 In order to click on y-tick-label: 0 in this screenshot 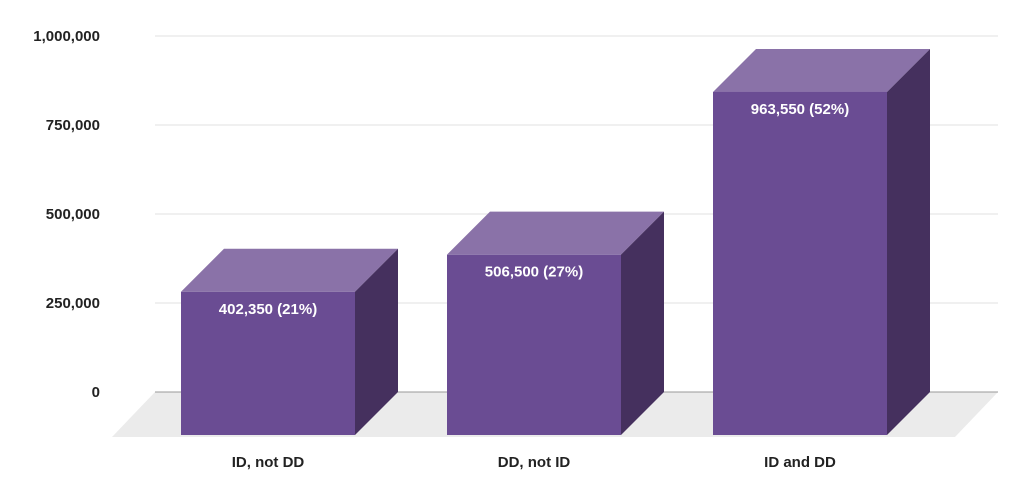, I will do `click(96, 392)`.